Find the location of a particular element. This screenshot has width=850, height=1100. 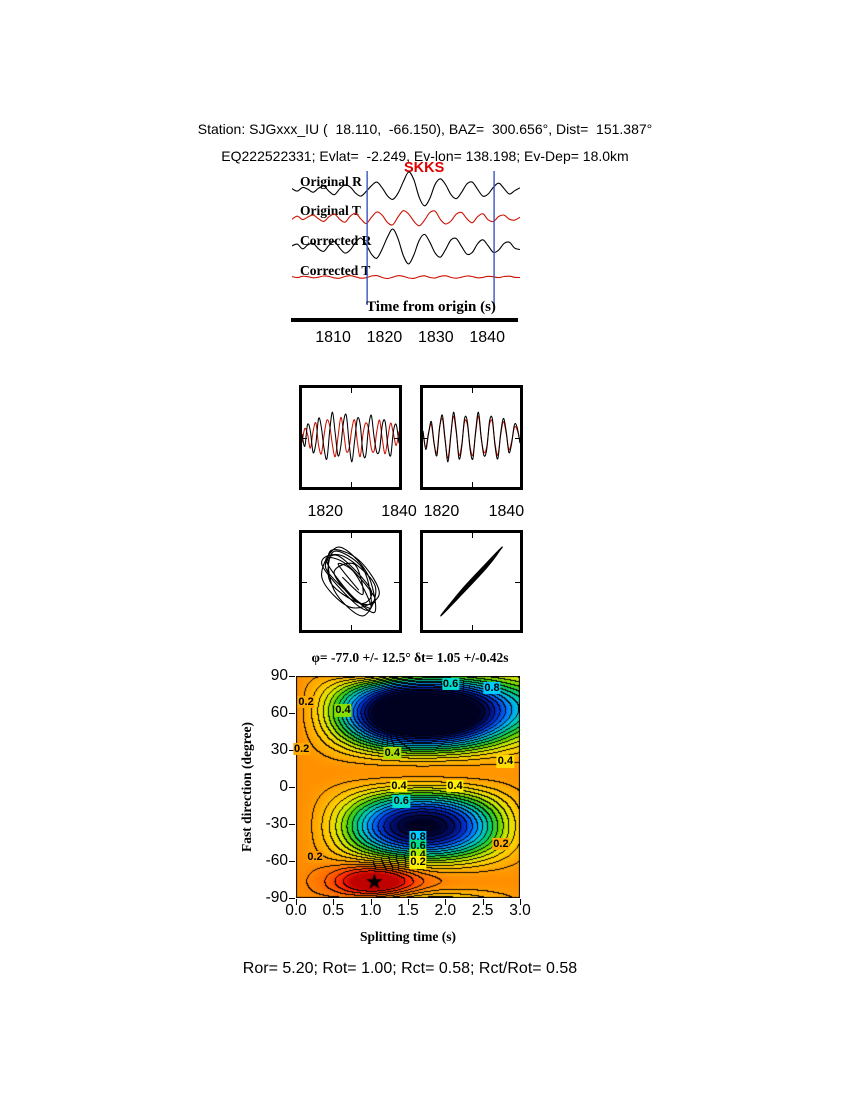

misfit-title: φ= -77.0 +/- 12.5° δt= 1.05 +/-0.42s is located at coordinates (410, 657).